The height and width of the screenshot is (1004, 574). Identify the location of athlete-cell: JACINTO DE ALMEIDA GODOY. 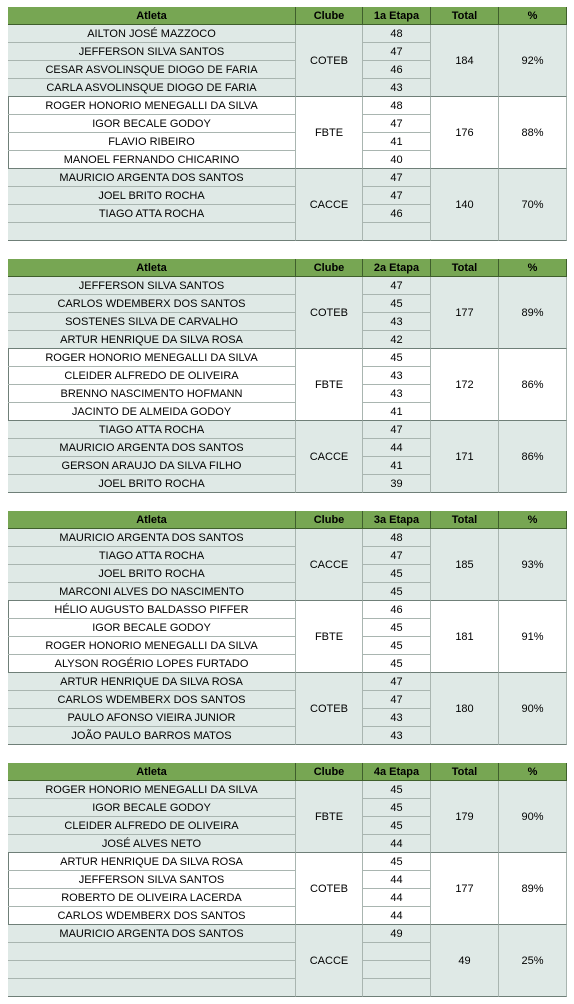
(152, 412).